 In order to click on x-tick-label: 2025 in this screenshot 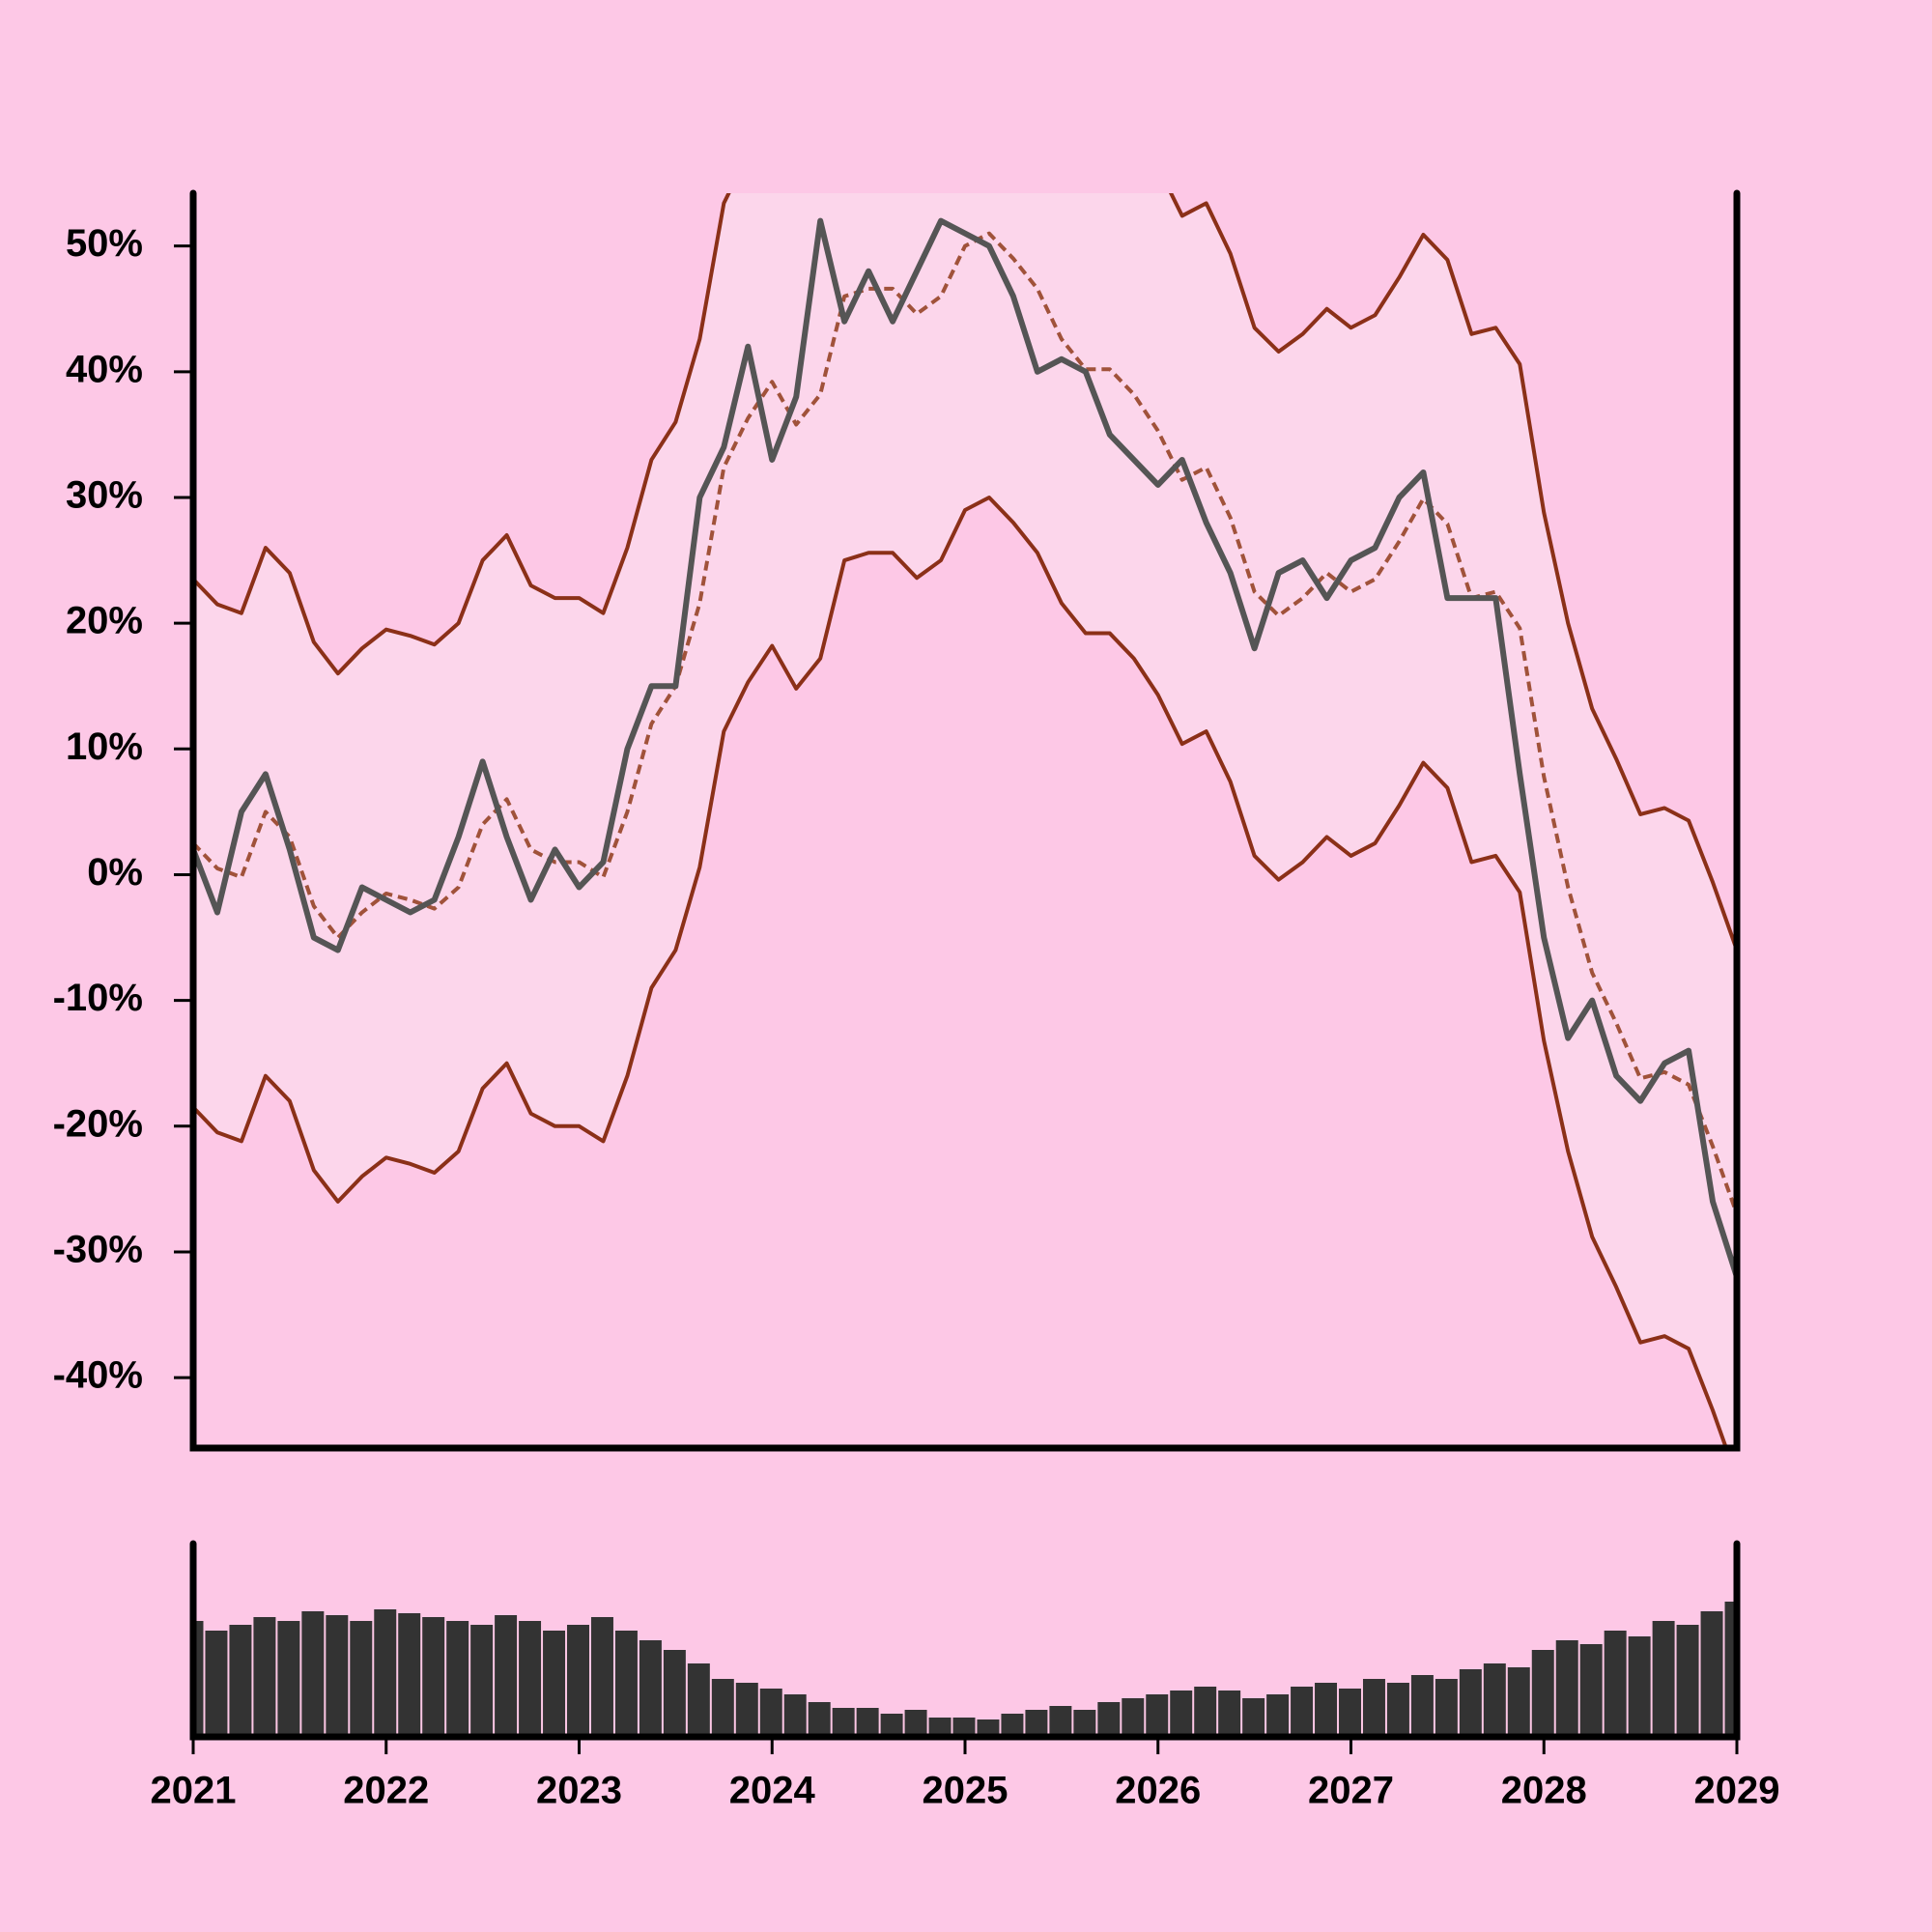, I will do `click(966, 1791)`.